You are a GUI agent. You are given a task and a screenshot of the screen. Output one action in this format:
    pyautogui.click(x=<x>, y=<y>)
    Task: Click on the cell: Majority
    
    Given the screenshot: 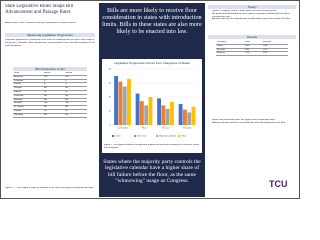 What is the action you would take?
    pyautogui.click(x=230, y=54)
    